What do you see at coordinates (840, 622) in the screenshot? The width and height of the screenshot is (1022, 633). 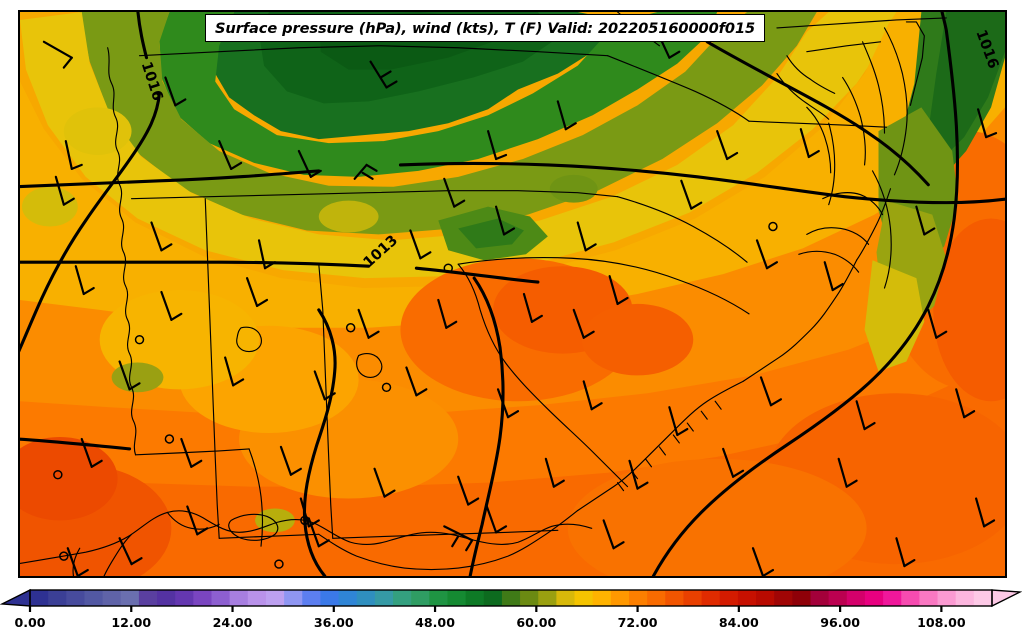 I see `colorbar-tick-label: 96.00` at bounding box center [840, 622].